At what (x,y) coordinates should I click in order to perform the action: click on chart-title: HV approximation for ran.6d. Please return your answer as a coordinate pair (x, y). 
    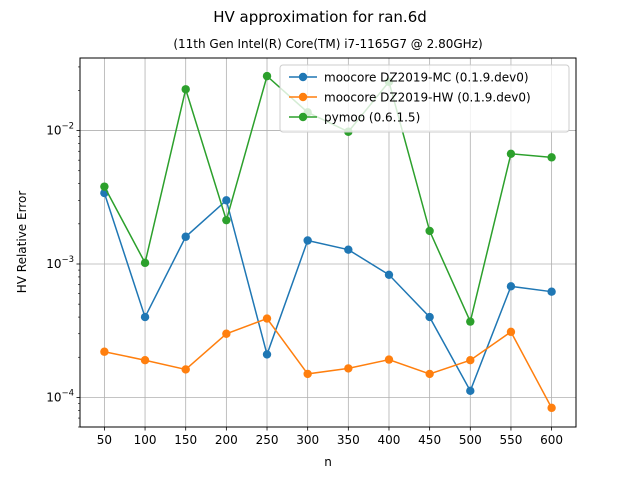
    Looking at the image, I should click on (320, 17).